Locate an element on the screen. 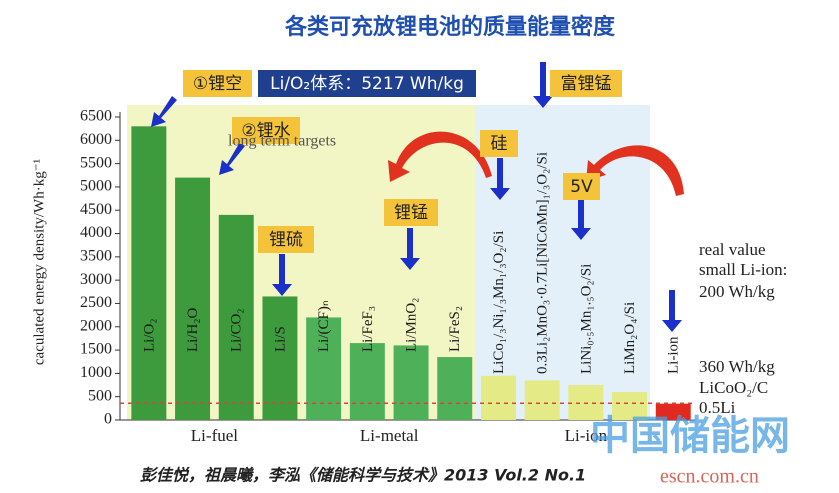 Image resolution: width=839 pixels, height=493 pixels. y-tick-label: 1000 is located at coordinates (96, 372).